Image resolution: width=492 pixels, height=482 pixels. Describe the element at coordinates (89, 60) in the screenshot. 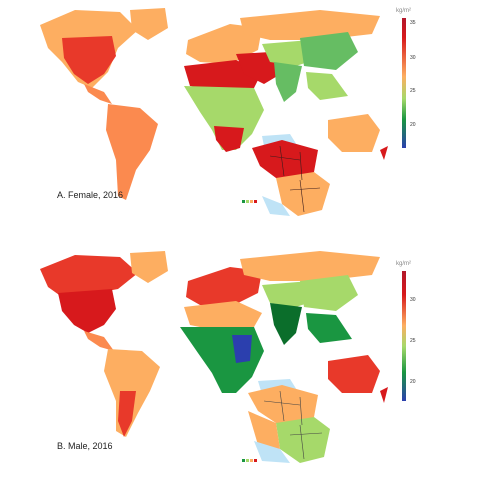

I see `region-usa-a` at that location.